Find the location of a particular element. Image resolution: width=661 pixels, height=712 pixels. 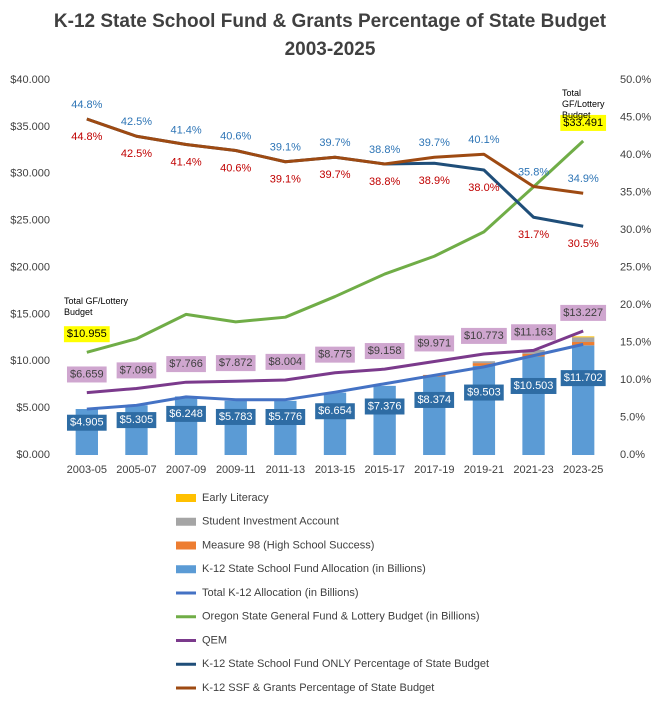

data-label: $9.503 is located at coordinates (484, 393).